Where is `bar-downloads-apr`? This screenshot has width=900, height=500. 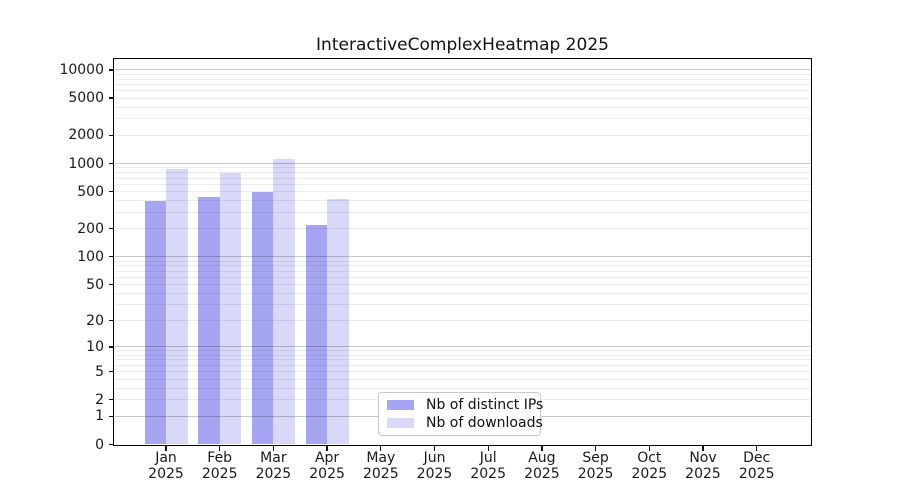
bar-downloads-apr is located at coordinates (338, 321).